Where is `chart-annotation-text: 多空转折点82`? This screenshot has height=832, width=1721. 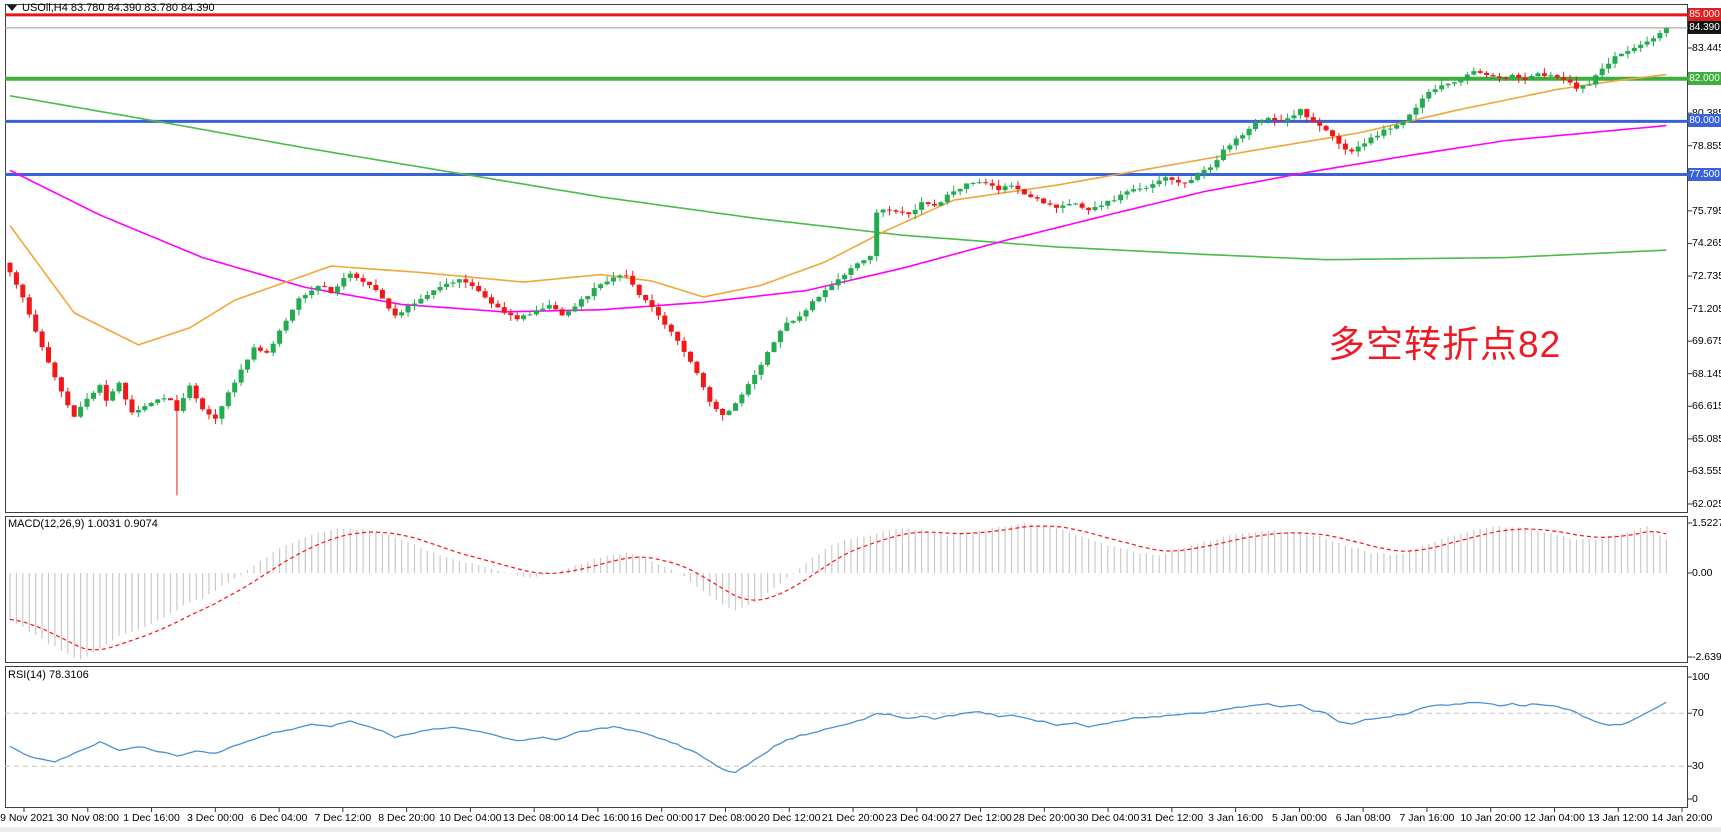
chart-annotation-text: 多空转折点82 is located at coordinates (1445, 344).